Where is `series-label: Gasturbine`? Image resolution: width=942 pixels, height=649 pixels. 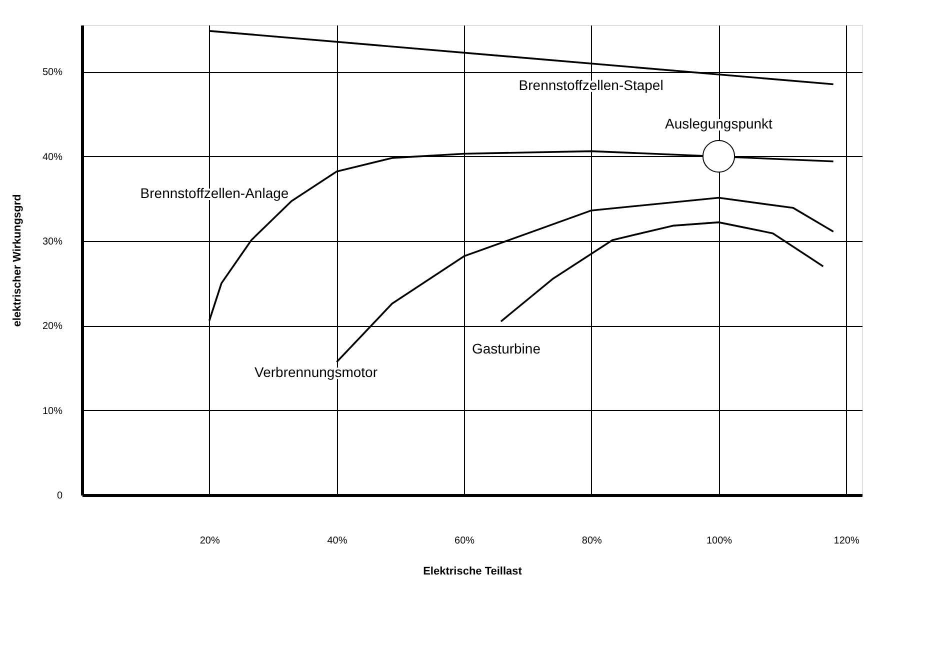
series-label: Gasturbine is located at coordinates (506, 348).